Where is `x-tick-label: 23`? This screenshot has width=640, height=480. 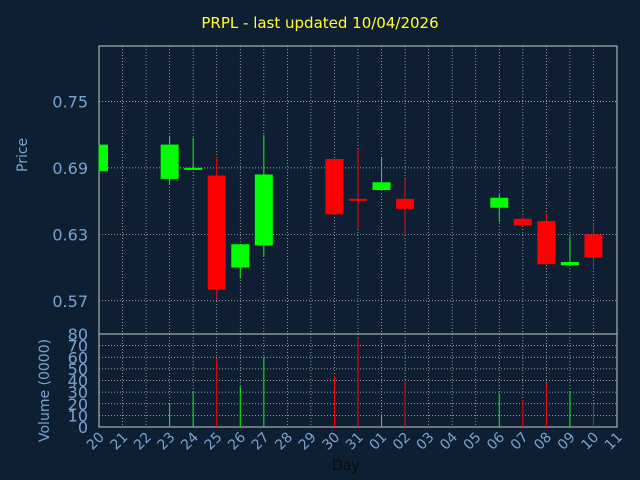
x-tick-label: 23 is located at coordinates (167, 442).